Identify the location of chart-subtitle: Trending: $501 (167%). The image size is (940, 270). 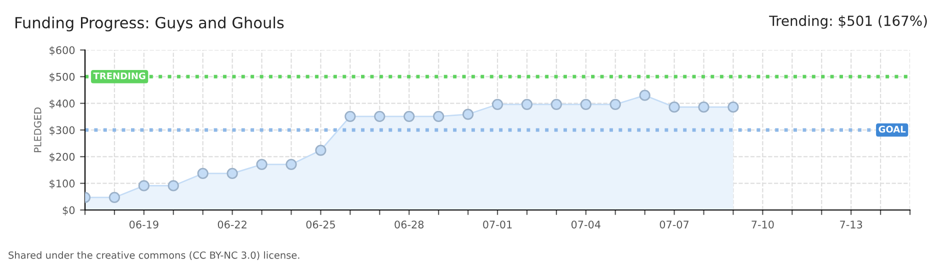
(848, 22).